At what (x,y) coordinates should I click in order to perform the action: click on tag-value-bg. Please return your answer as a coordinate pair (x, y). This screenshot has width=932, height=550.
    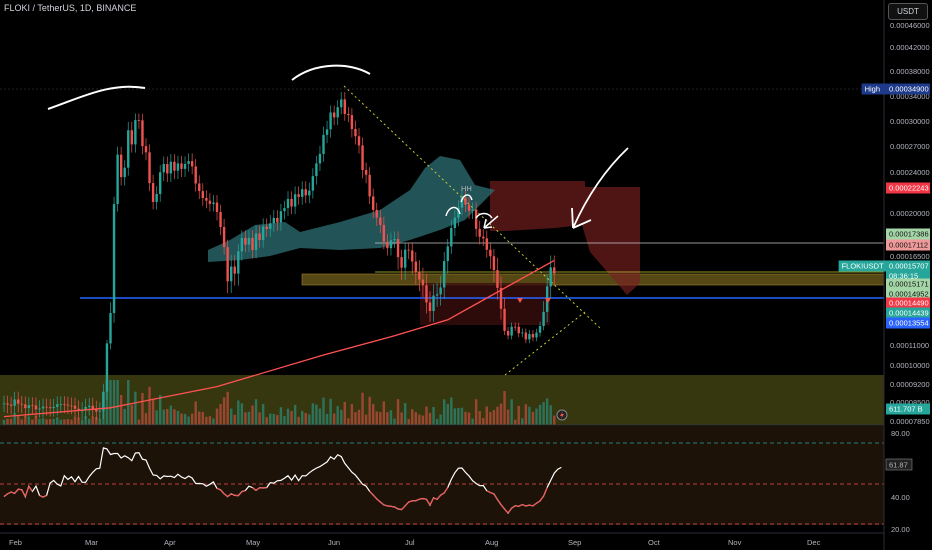
    Looking at the image, I should click on (908, 294).